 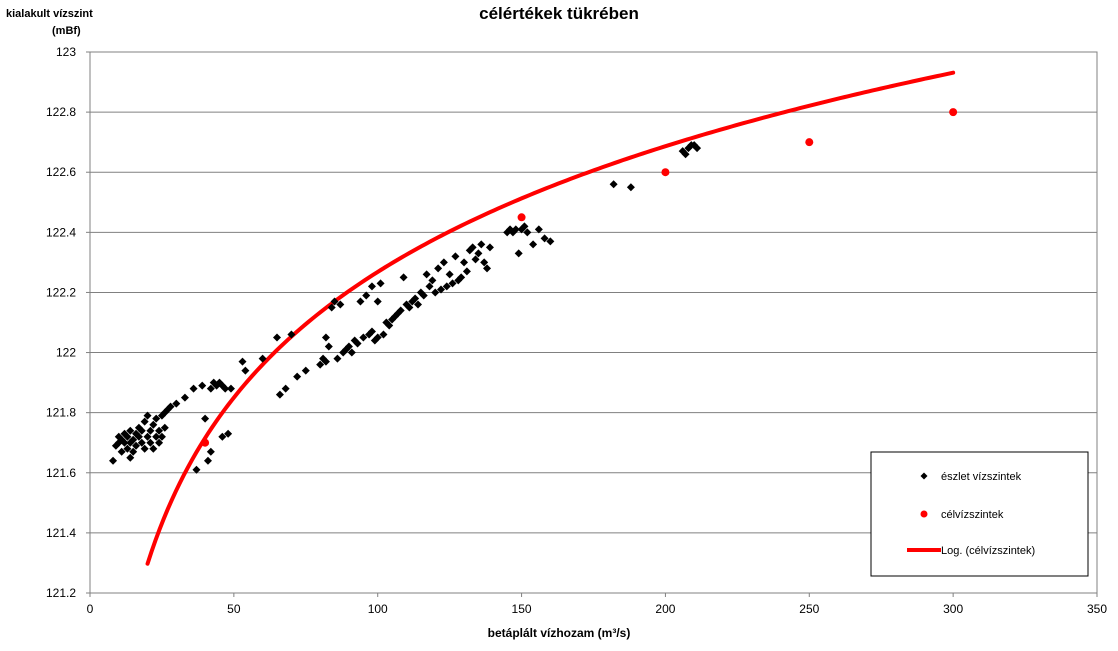 I want to click on legend-label-target: célvízszintek, so click(x=972, y=515).